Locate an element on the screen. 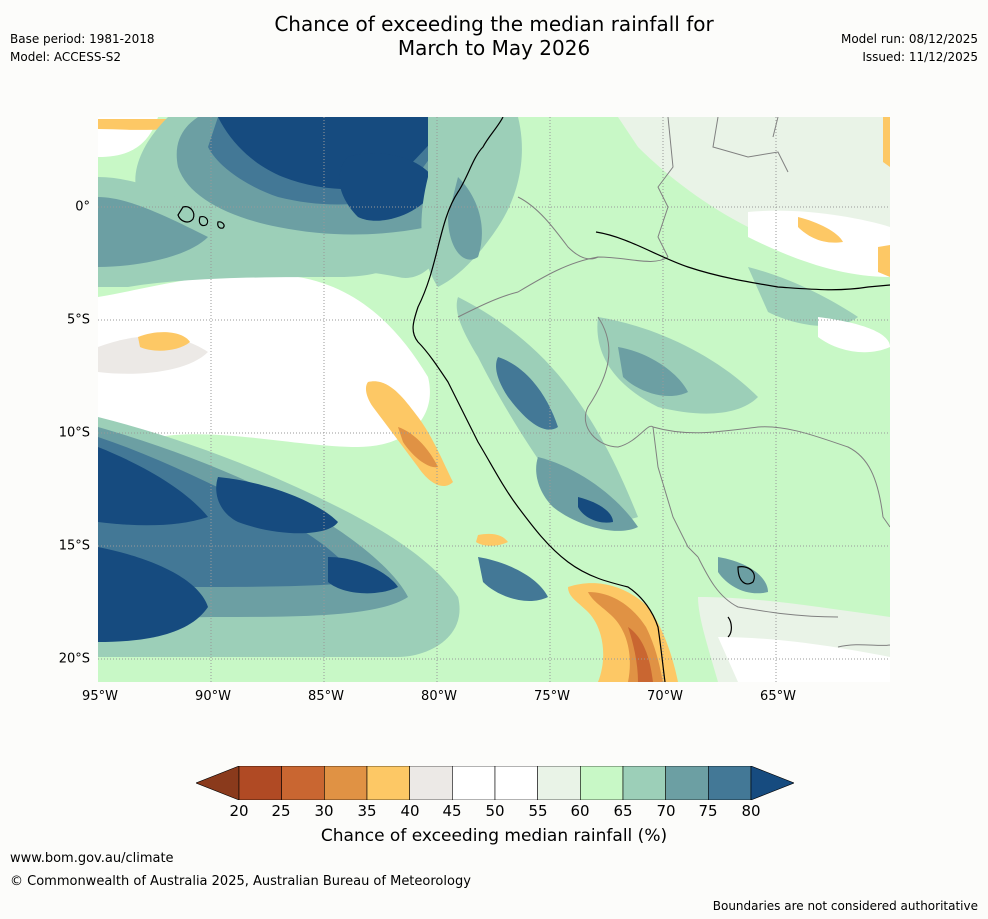 This screenshot has width=988, height=919. cb-label-50: 50 is located at coordinates (495, 811).